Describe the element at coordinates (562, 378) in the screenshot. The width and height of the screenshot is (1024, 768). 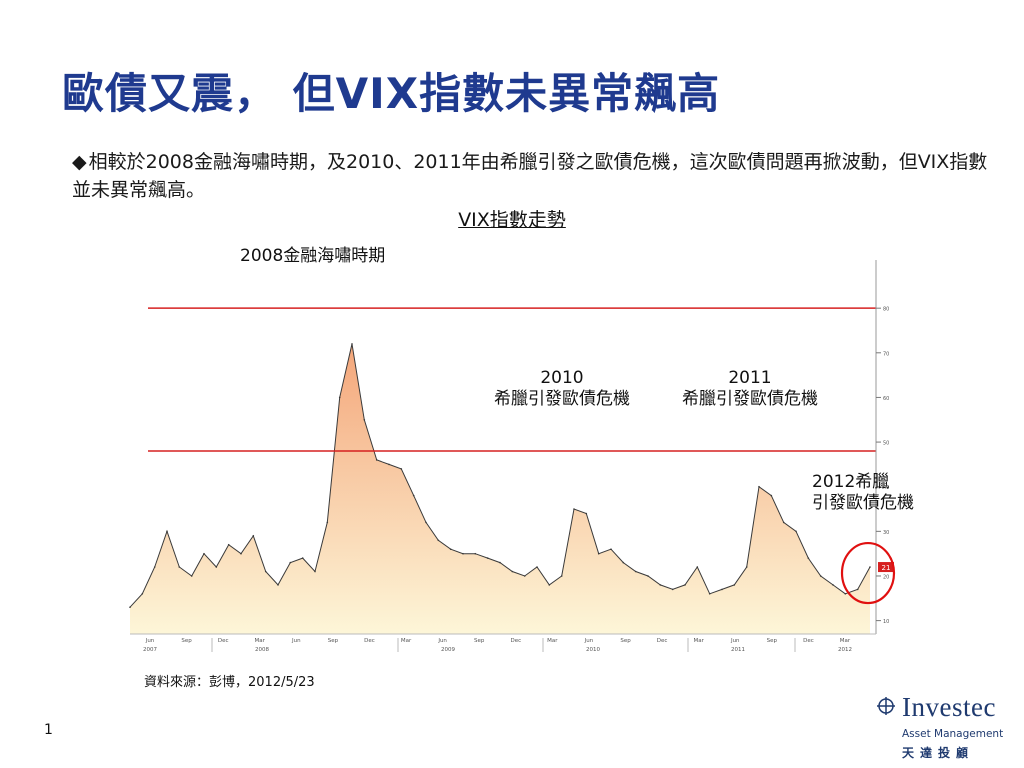
I see `annotation-2010-year: 2010` at that location.